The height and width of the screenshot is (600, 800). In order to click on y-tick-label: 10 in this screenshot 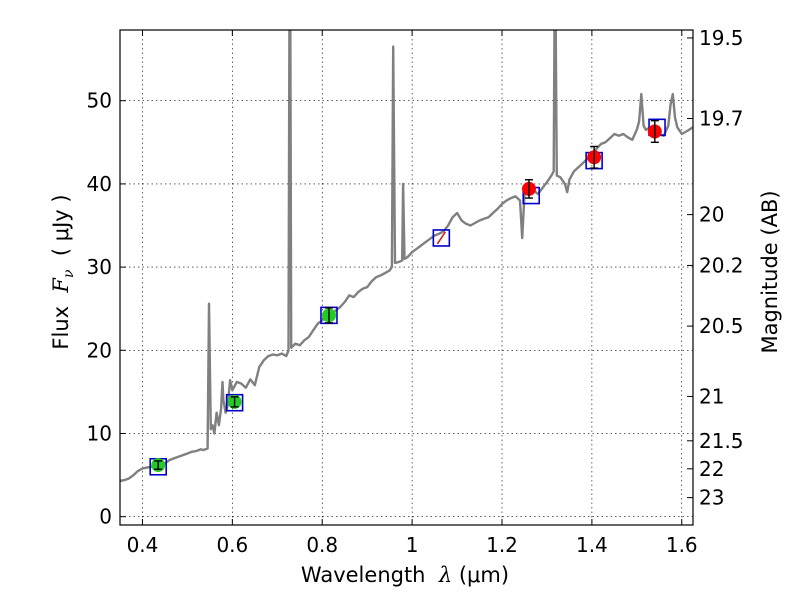, I will do `click(99, 433)`.